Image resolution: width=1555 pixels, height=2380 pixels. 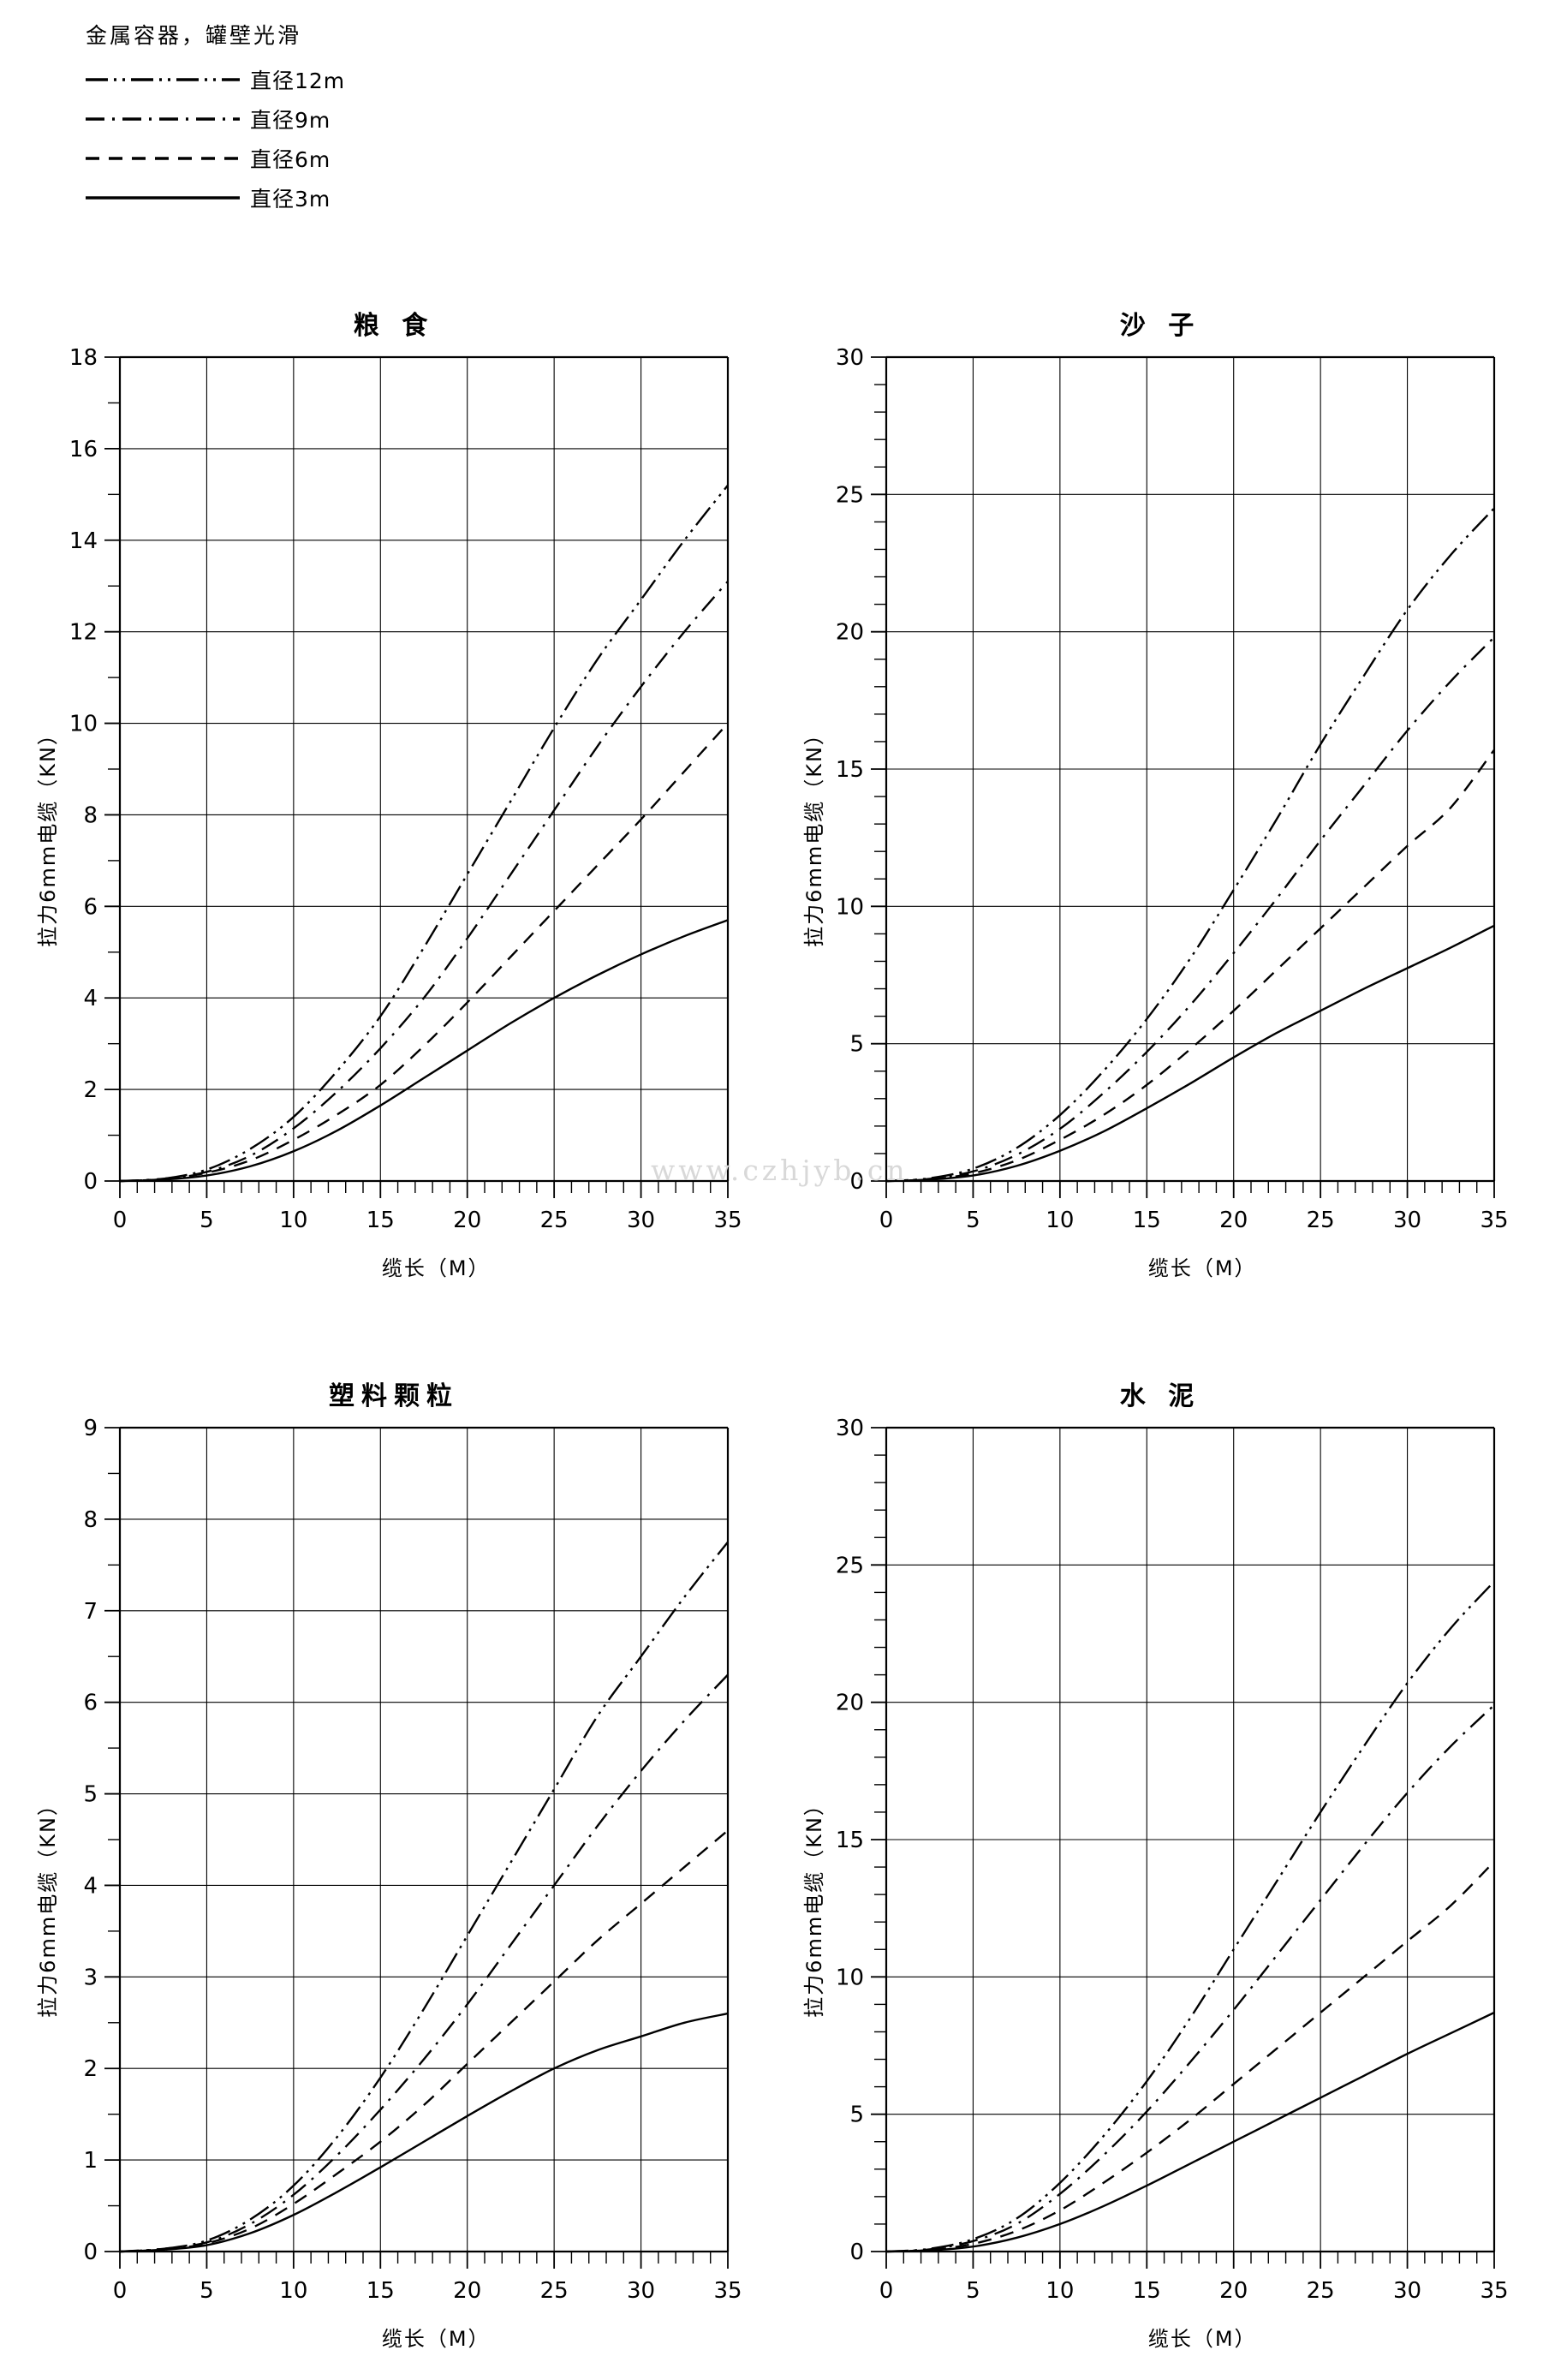 What do you see at coordinates (90, 2161) in the screenshot?
I see `y-tick-label: 1` at bounding box center [90, 2161].